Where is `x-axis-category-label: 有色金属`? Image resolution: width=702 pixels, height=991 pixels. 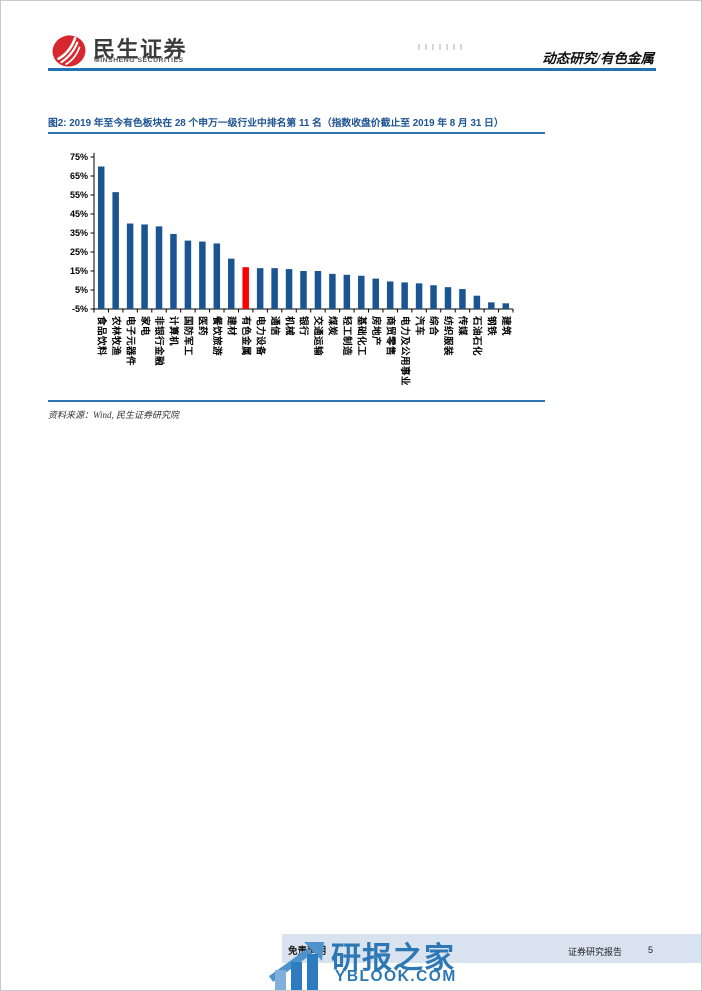 x-axis-category-label: 有色金属 is located at coordinates (246, 336).